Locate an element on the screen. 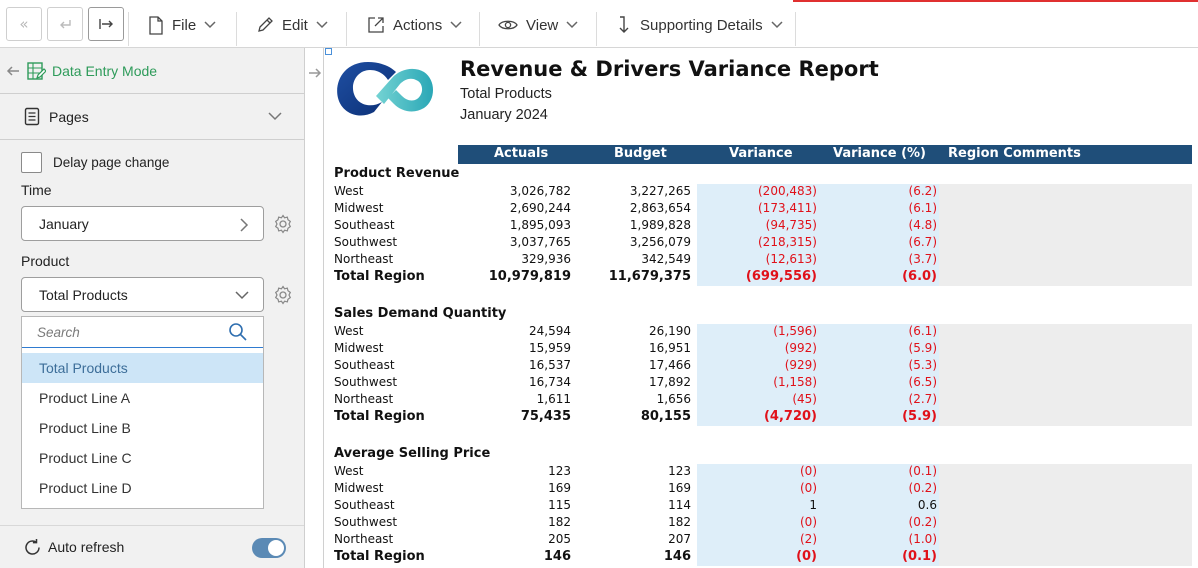 The height and width of the screenshot is (568, 1198). view-menu-label: View is located at coordinates (542, 25).